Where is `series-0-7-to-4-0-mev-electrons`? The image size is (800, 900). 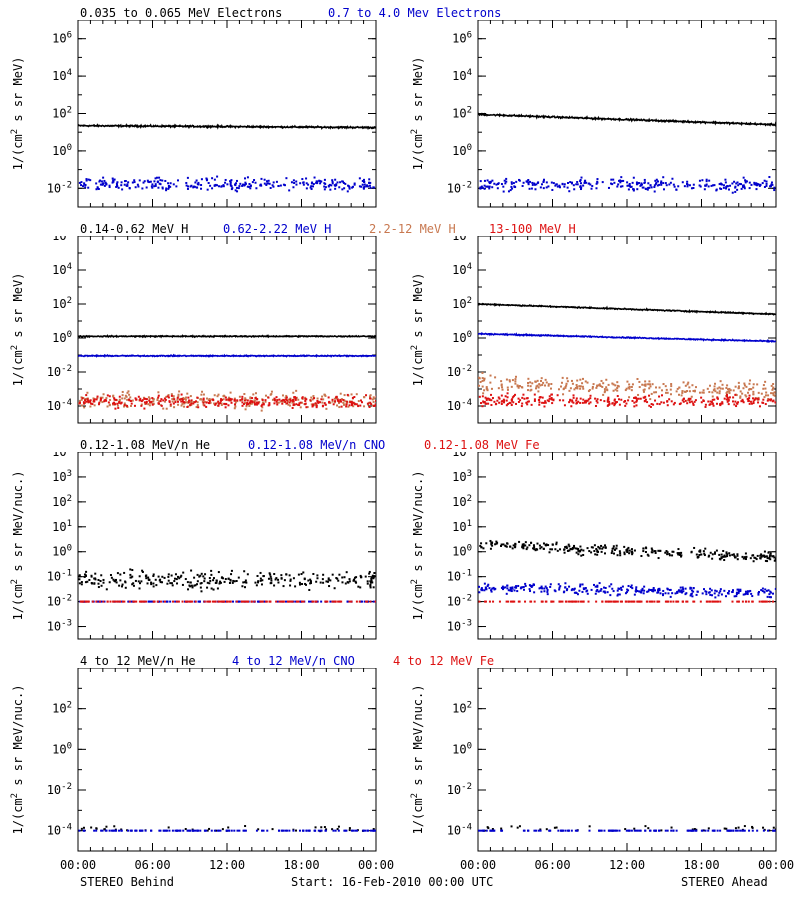
series-0-7-to-4-0-mev-electrons is located at coordinates (226, 184).